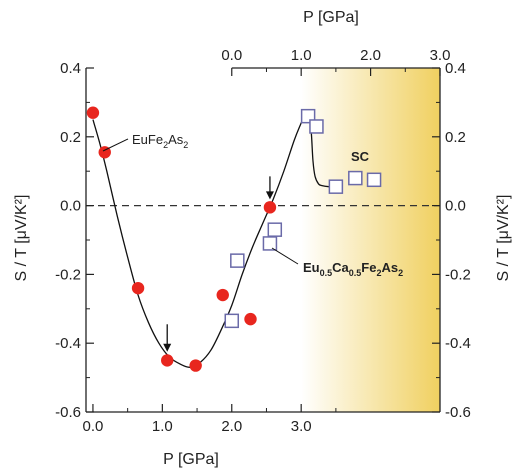 The image size is (523, 471). Describe the element at coordinates (21, 238) in the screenshot. I see `left-axis-title: S / T [μV/K²]` at that location.